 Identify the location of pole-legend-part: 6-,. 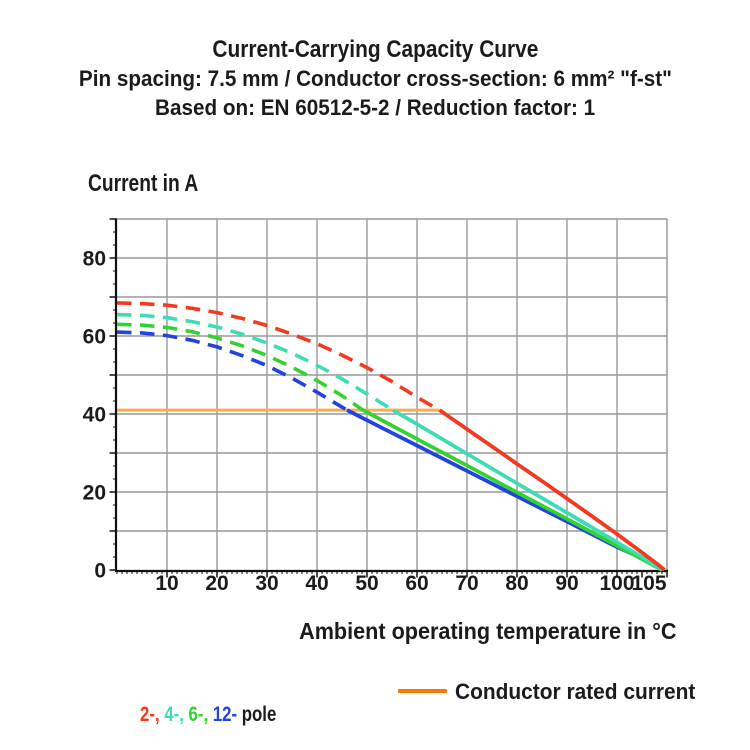
(201, 714).